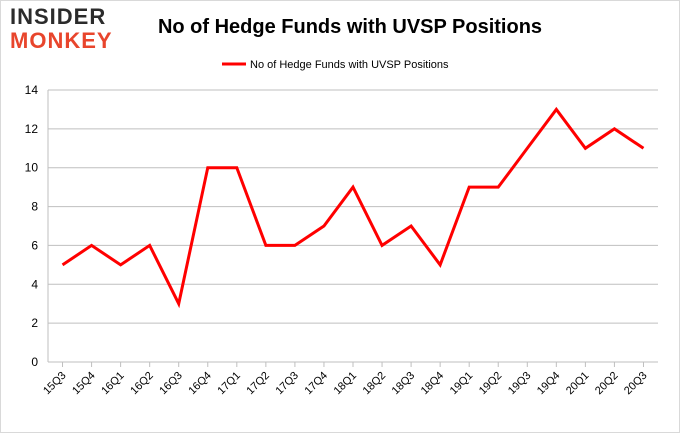 The image size is (680, 433). What do you see at coordinates (34, 245) in the screenshot?
I see `y-tick-label: 6` at bounding box center [34, 245].